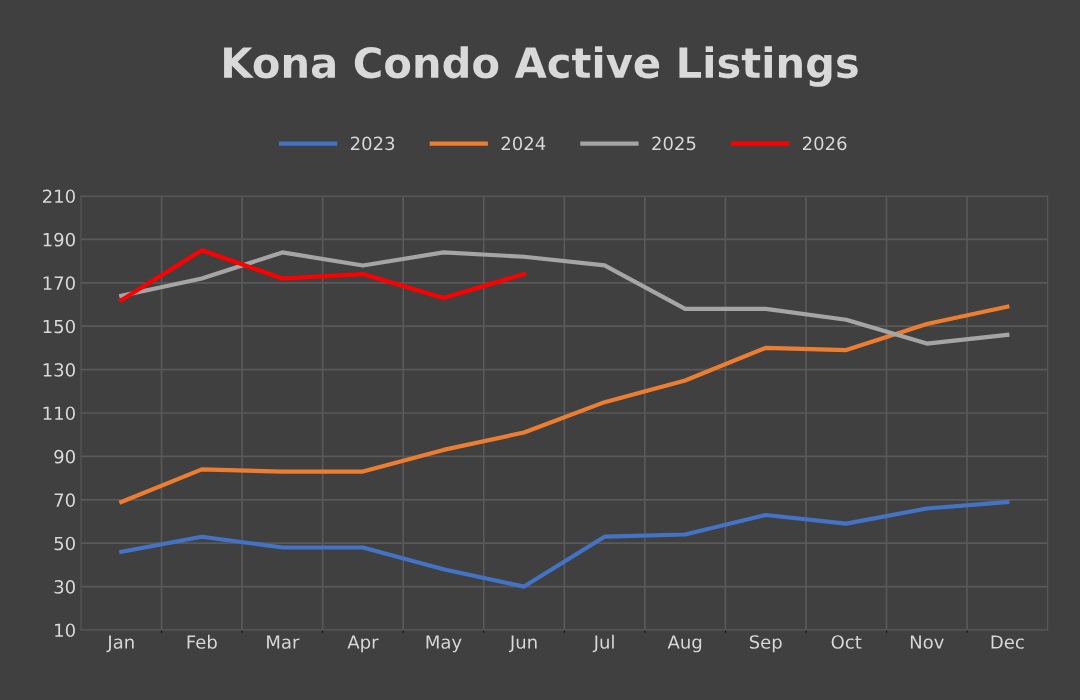  I want to click on y-tick-label: 110, so click(59, 413).